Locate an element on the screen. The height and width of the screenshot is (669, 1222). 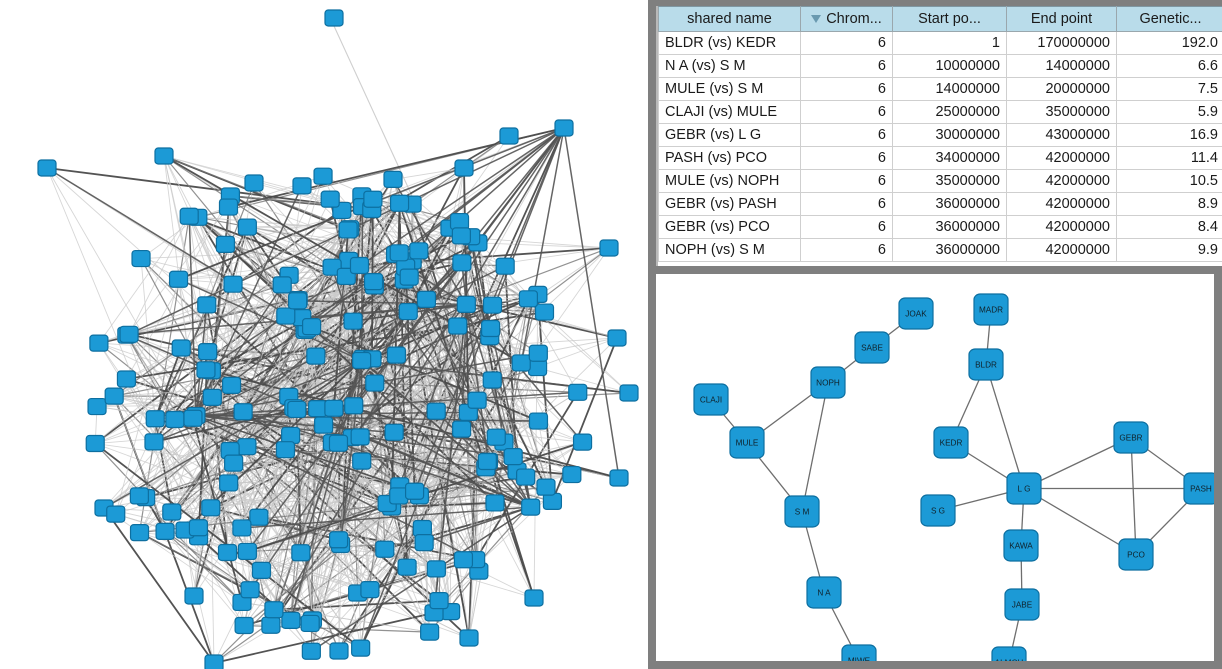
column-header-shared-name: shared name is located at coordinates (729, 19).